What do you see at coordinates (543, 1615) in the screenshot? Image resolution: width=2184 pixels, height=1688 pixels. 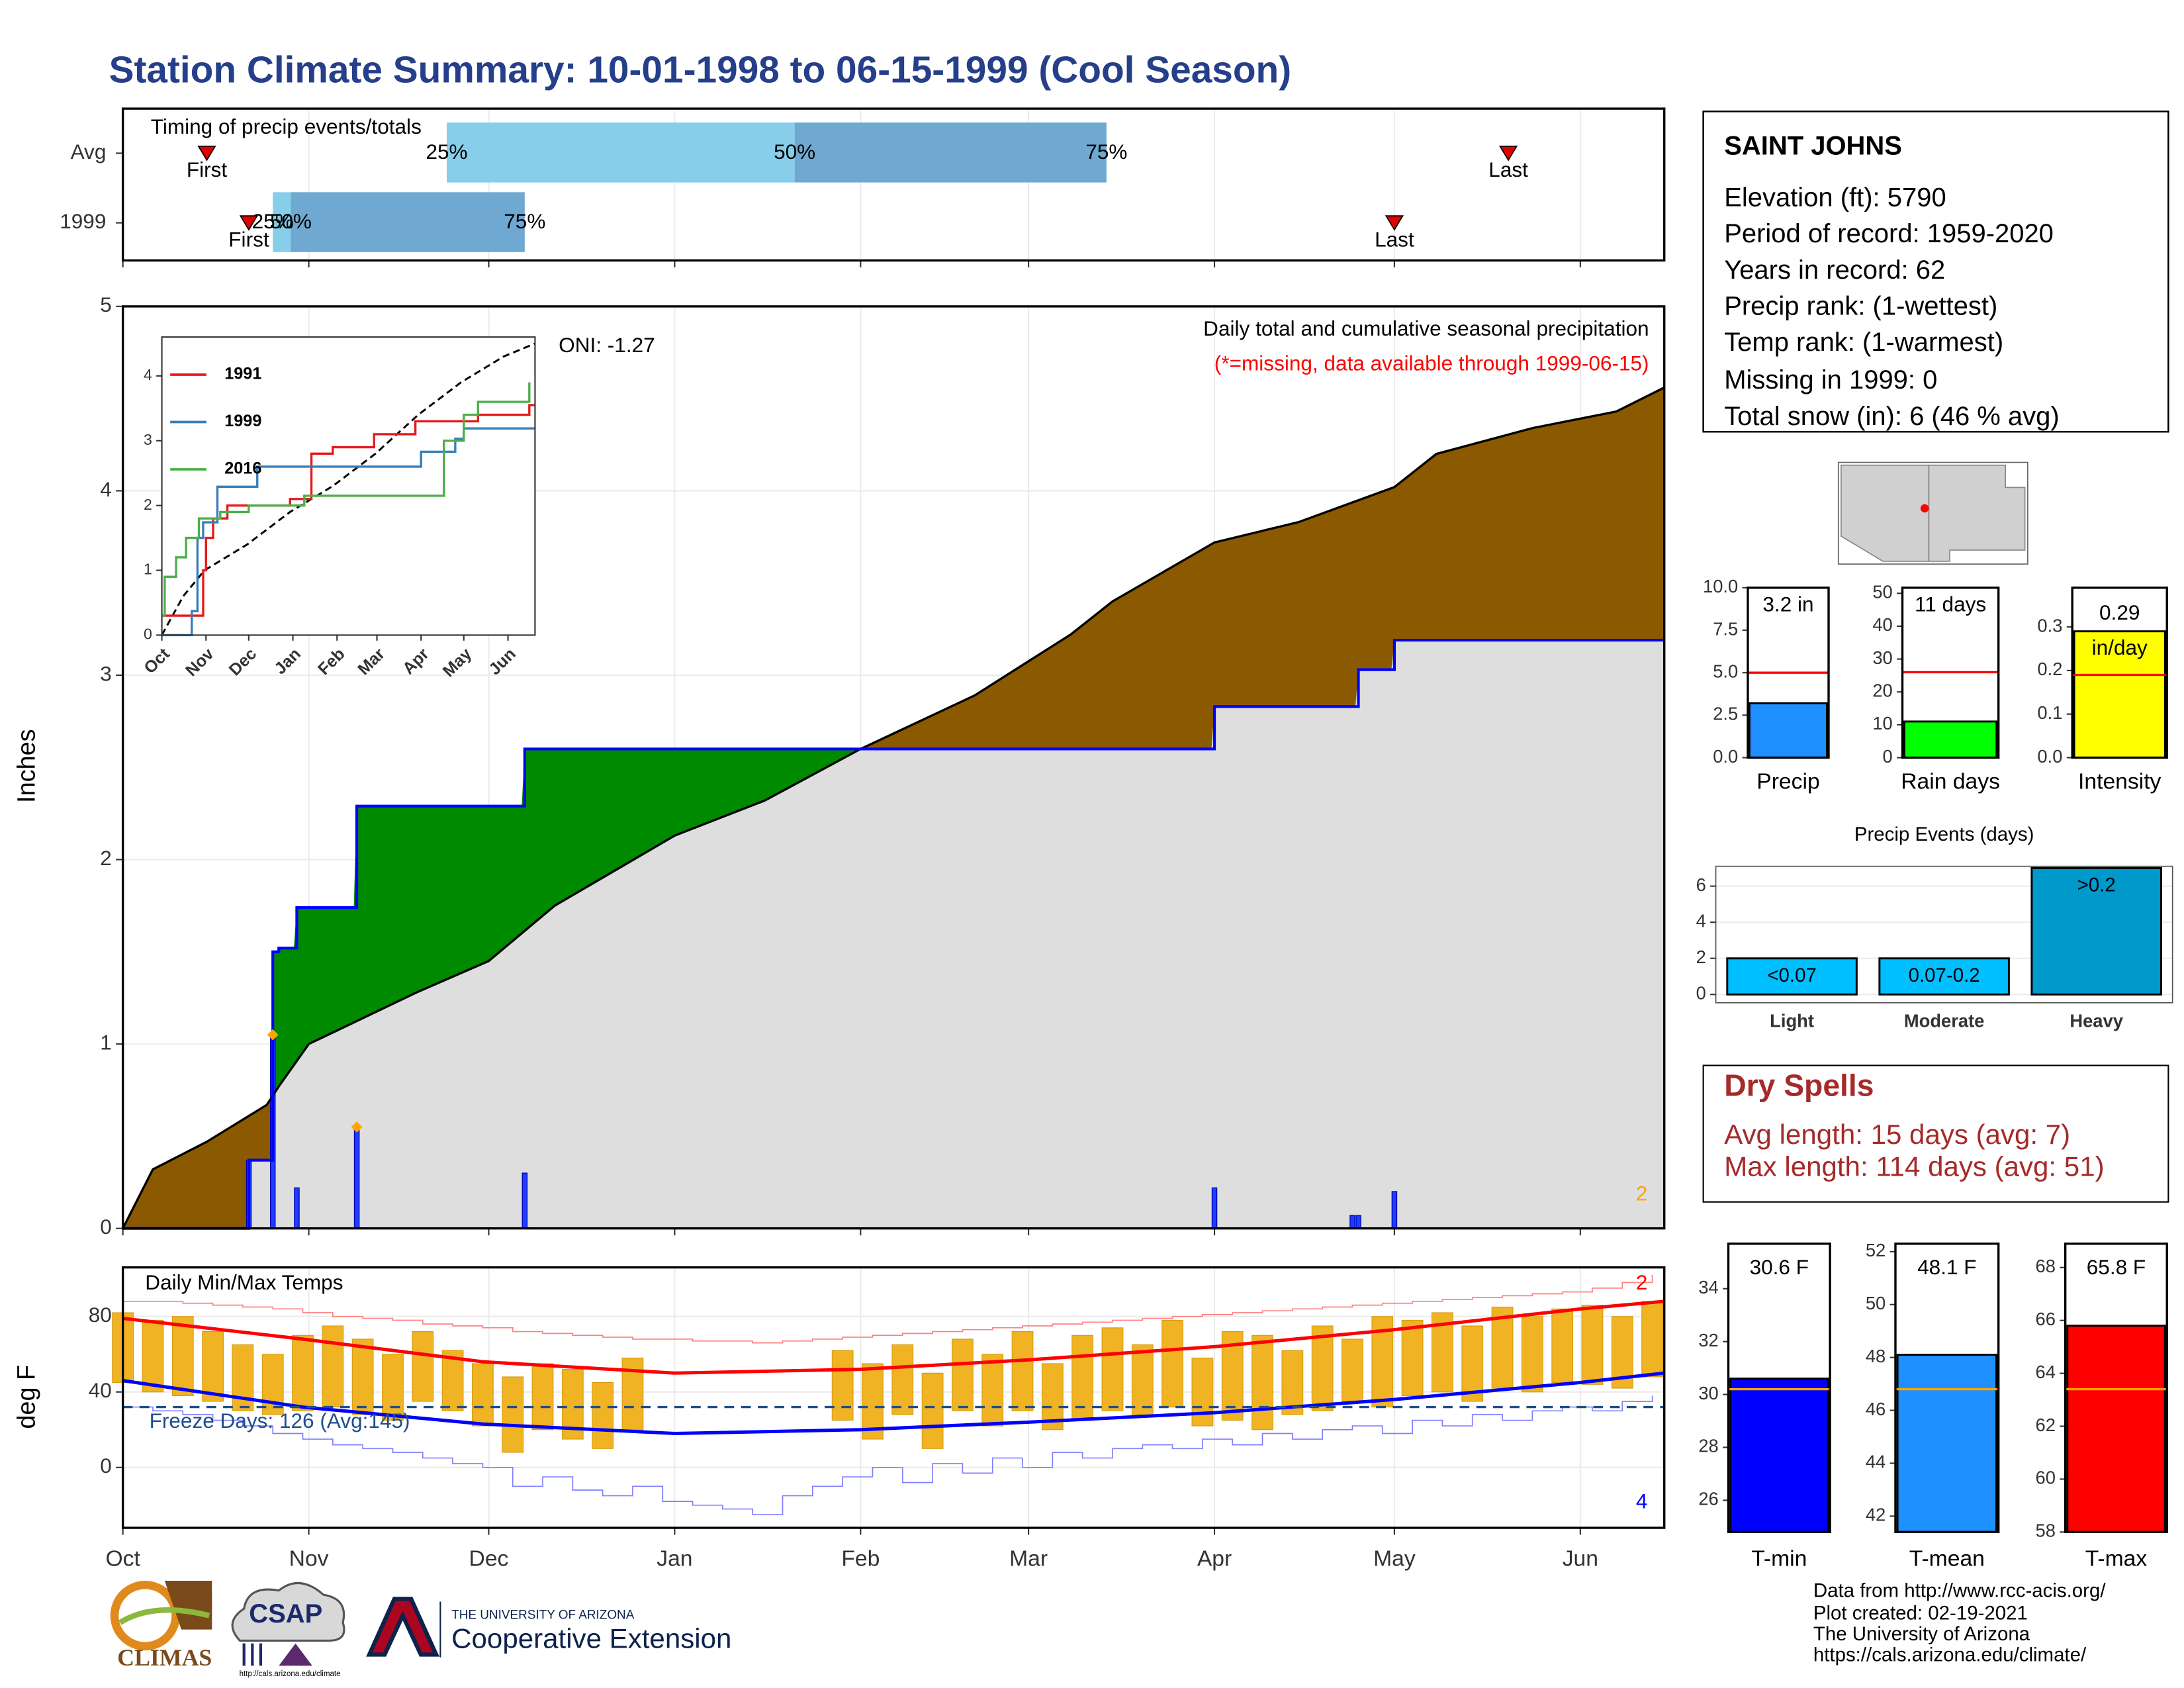 I see `logo-text: THE UNIVERSITY OF ARIZONA` at bounding box center [543, 1615].